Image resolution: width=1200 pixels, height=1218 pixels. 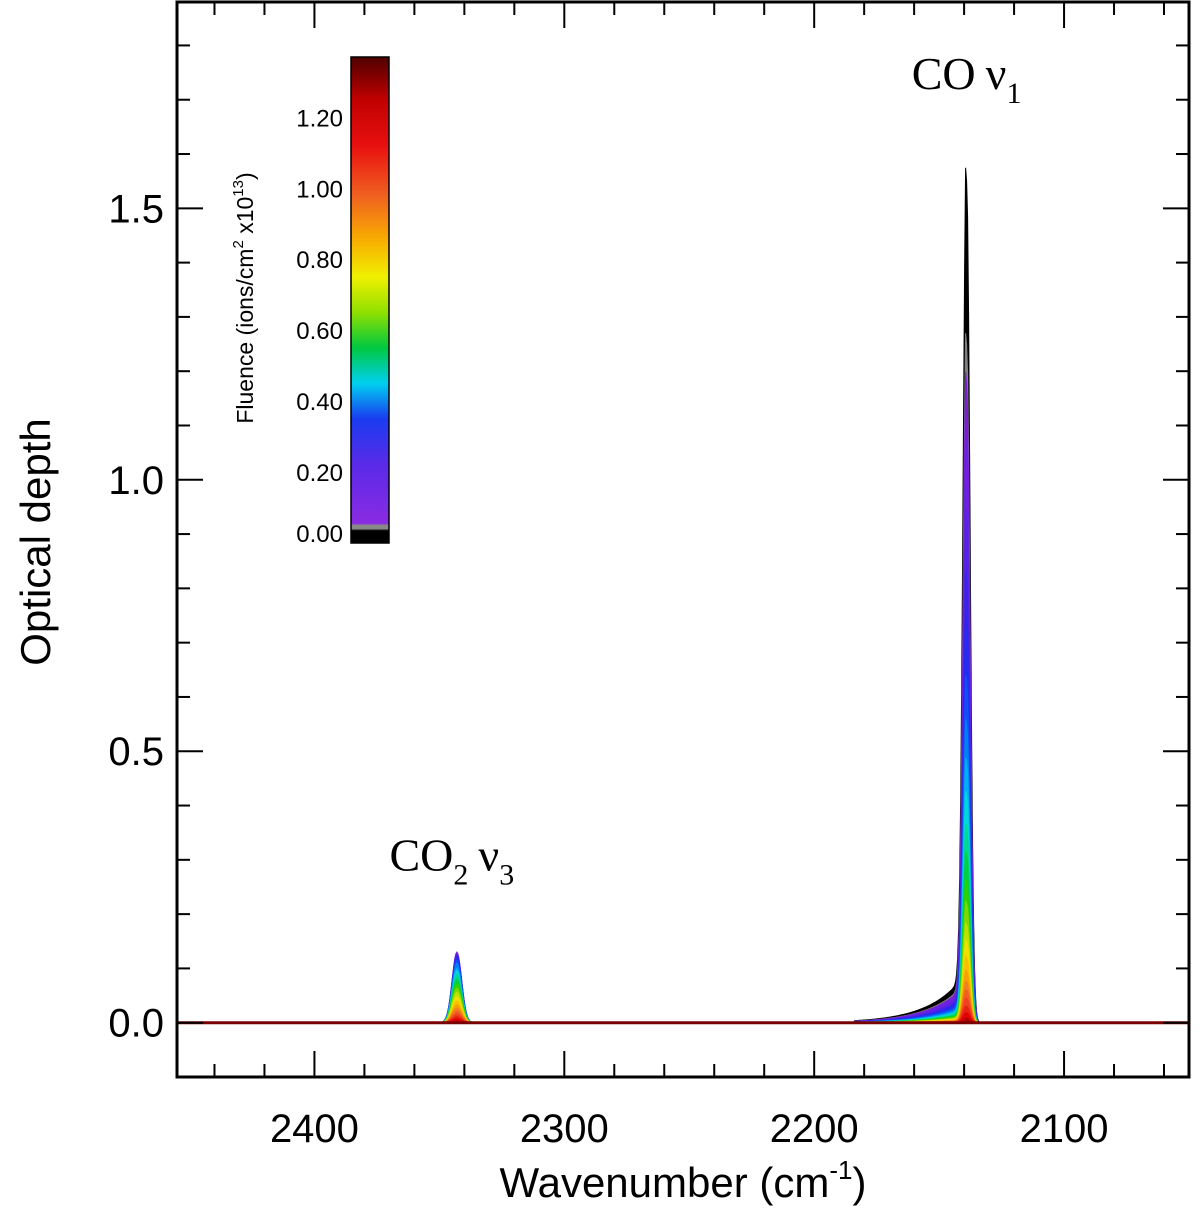 What do you see at coordinates (319, 331) in the screenshot?
I see `colorbar-tick-label: 0.60` at bounding box center [319, 331].